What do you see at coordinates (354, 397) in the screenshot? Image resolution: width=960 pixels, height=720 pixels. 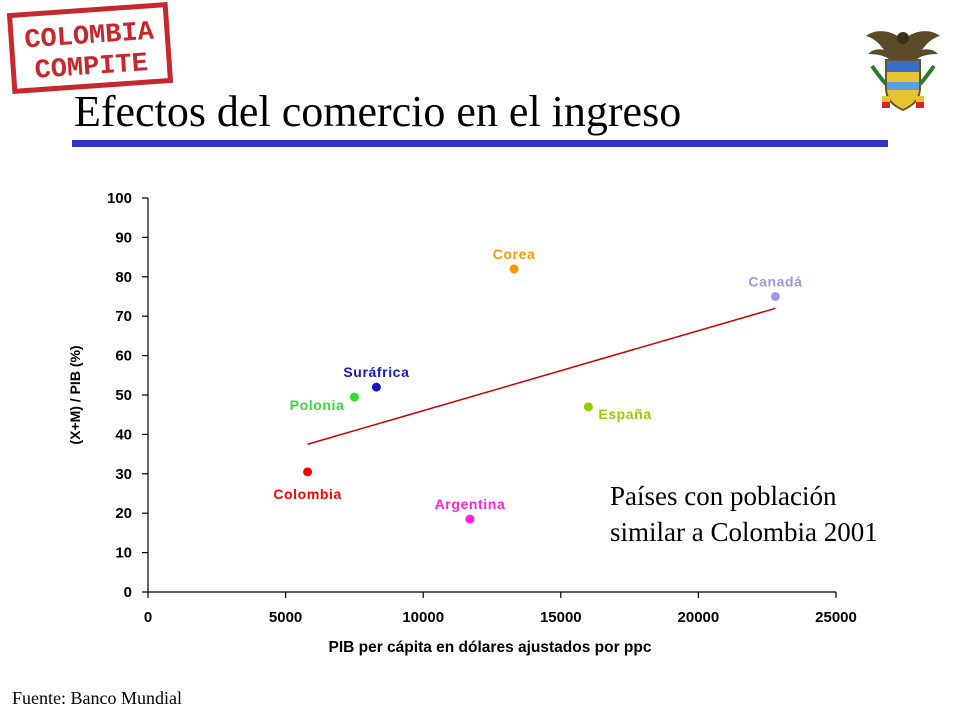 I see `point-polonia` at bounding box center [354, 397].